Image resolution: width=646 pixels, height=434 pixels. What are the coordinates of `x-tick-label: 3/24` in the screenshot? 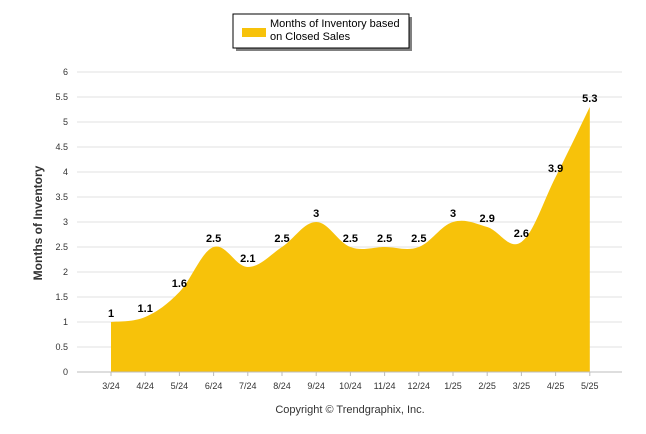 It's located at (111, 386).